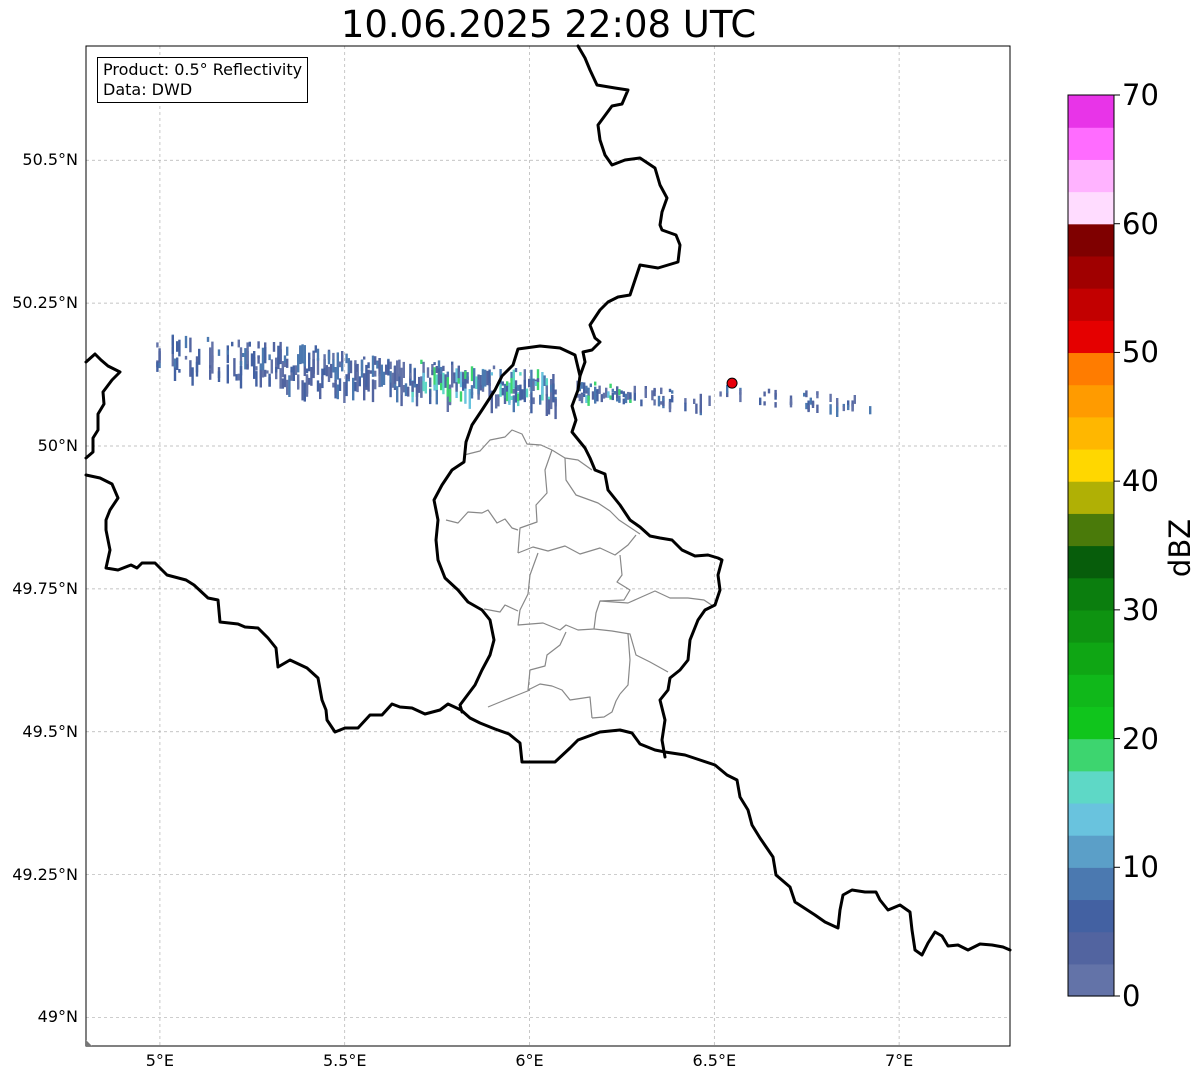  I want to click on data-source-text: Data: DWD, so click(148, 89).